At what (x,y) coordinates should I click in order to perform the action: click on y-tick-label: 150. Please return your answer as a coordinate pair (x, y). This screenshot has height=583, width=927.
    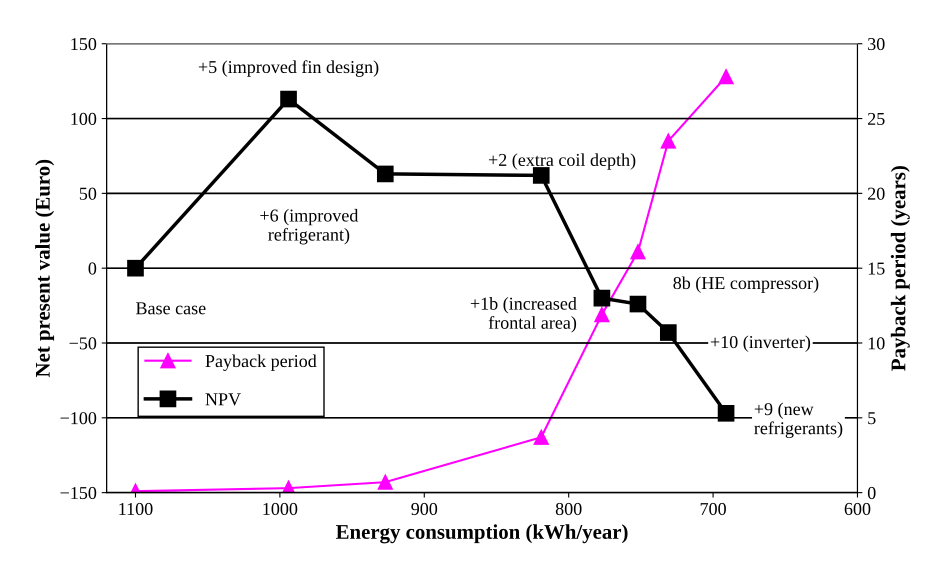
    Looking at the image, I should click on (83, 44).